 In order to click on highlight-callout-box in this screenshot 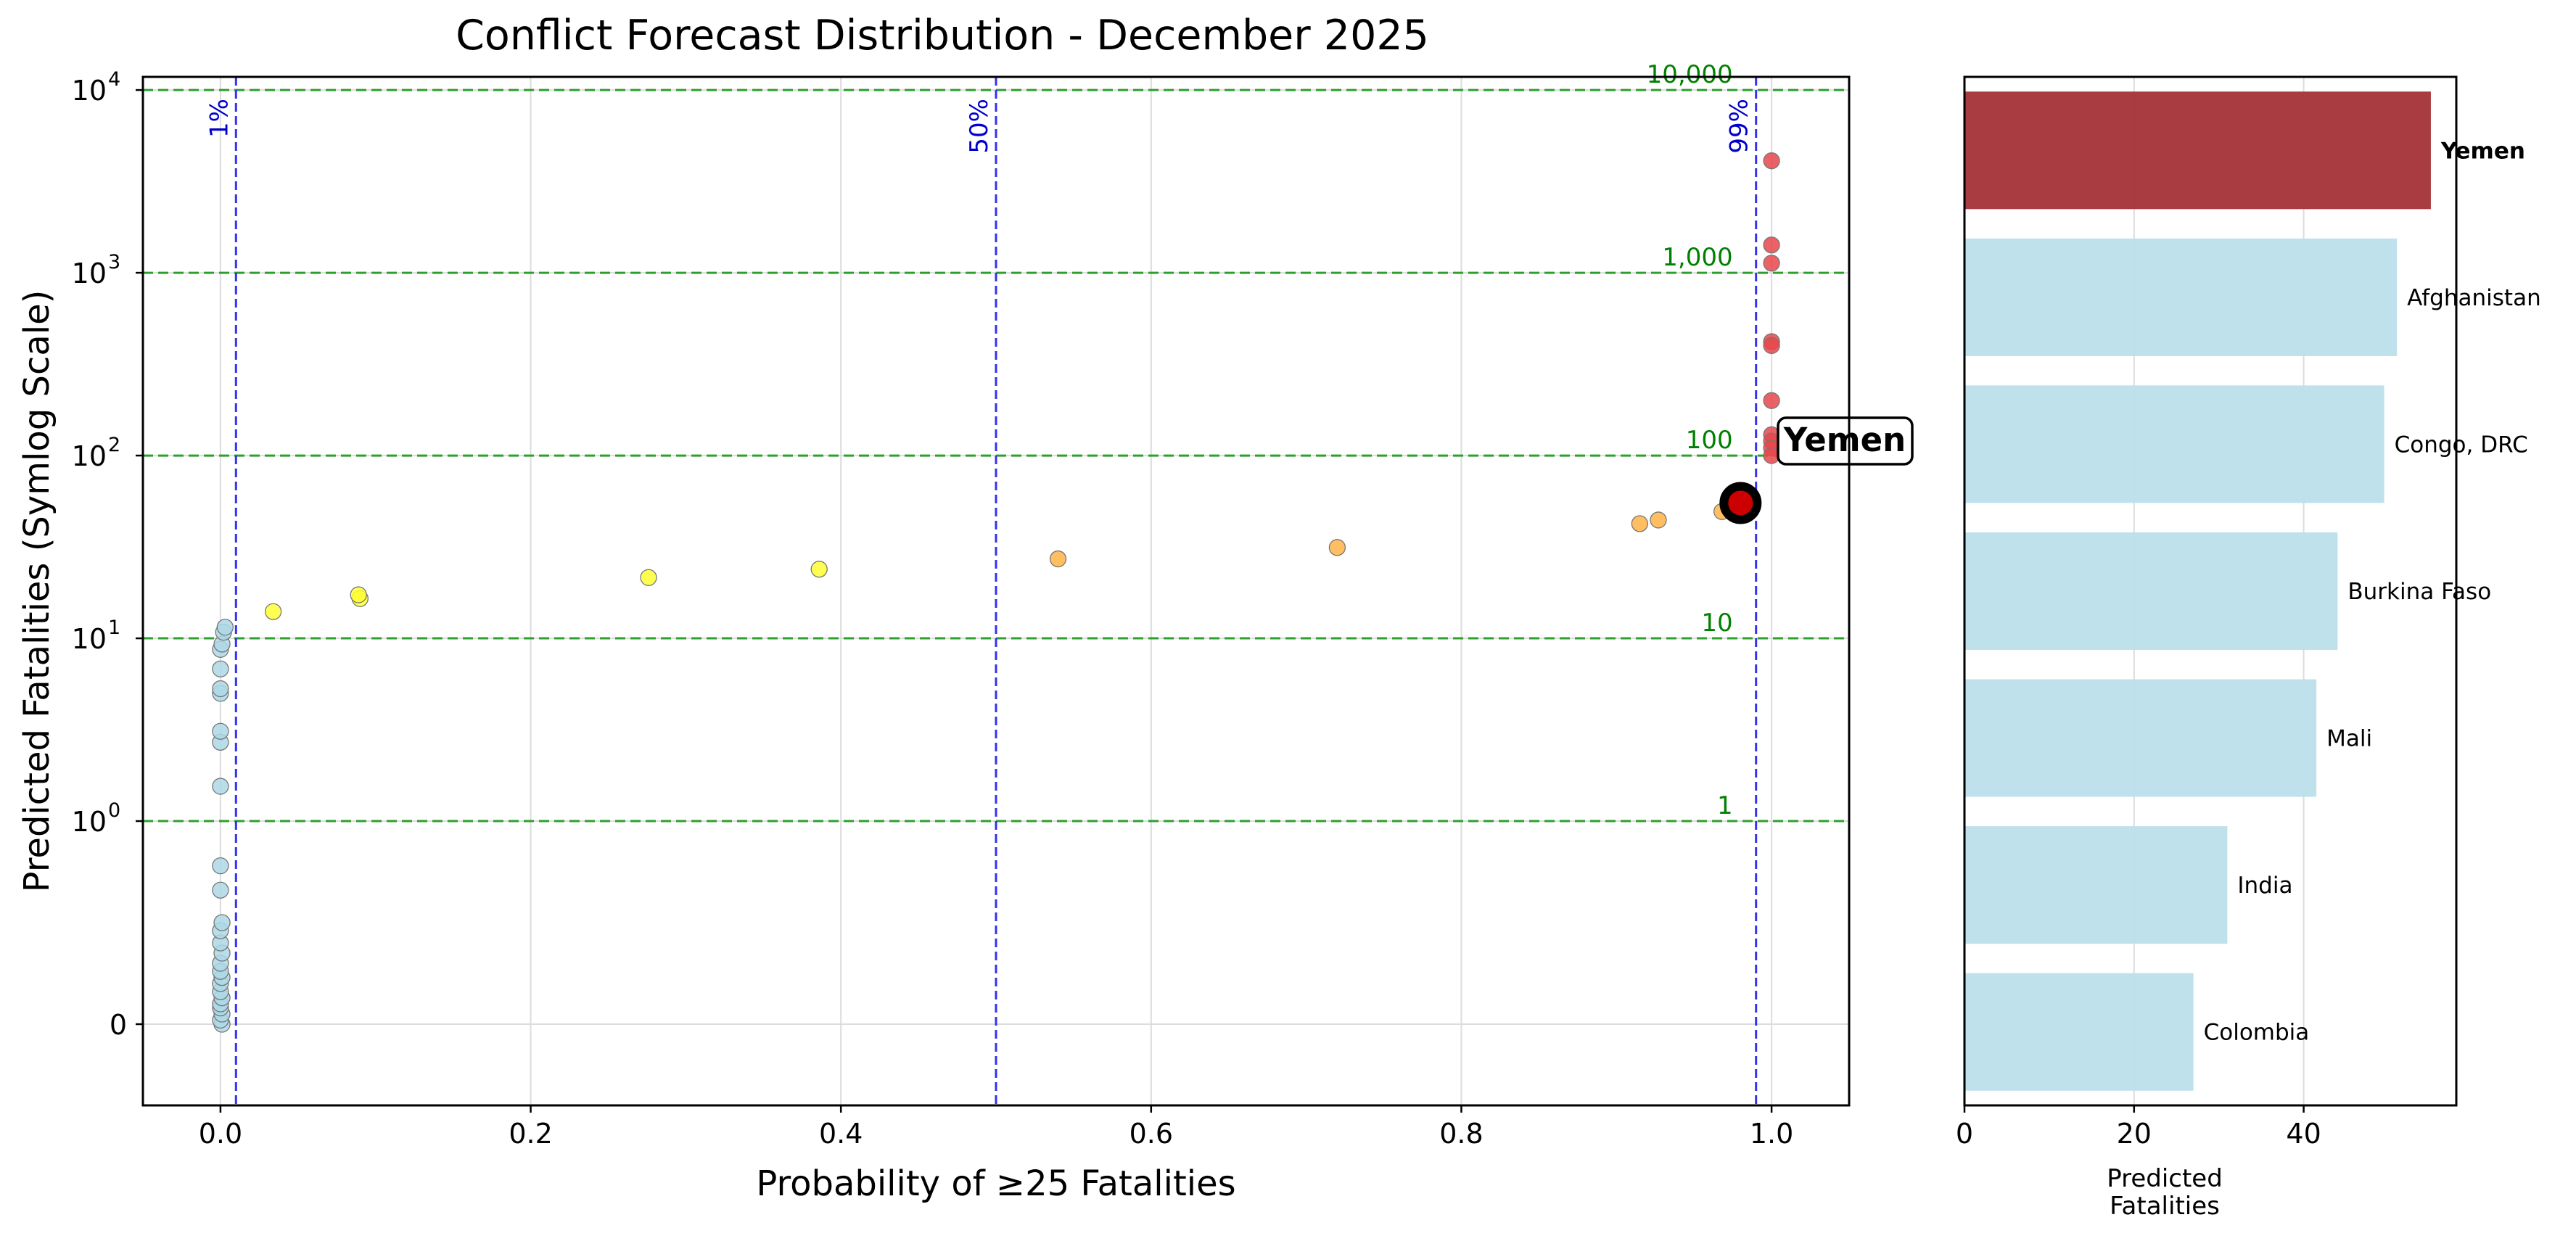, I will do `click(1845, 441)`.